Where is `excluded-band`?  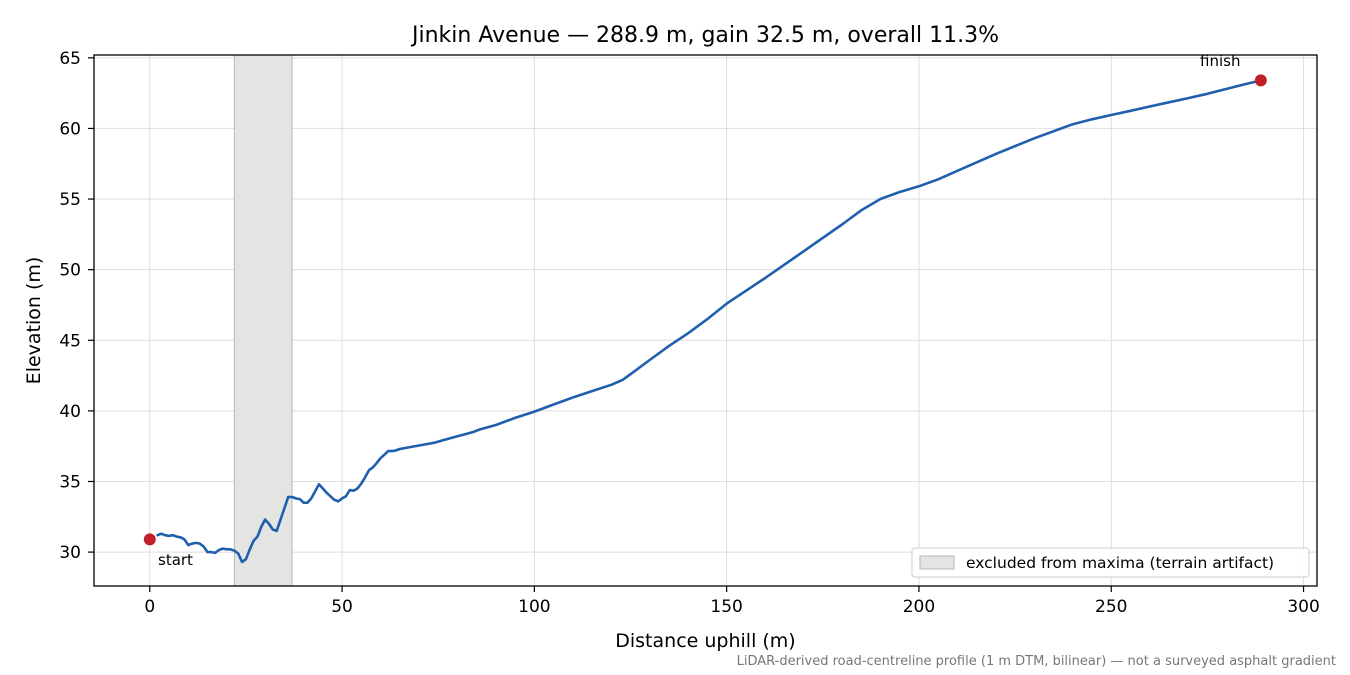
excluded-band is located at coordinates (263, 320).